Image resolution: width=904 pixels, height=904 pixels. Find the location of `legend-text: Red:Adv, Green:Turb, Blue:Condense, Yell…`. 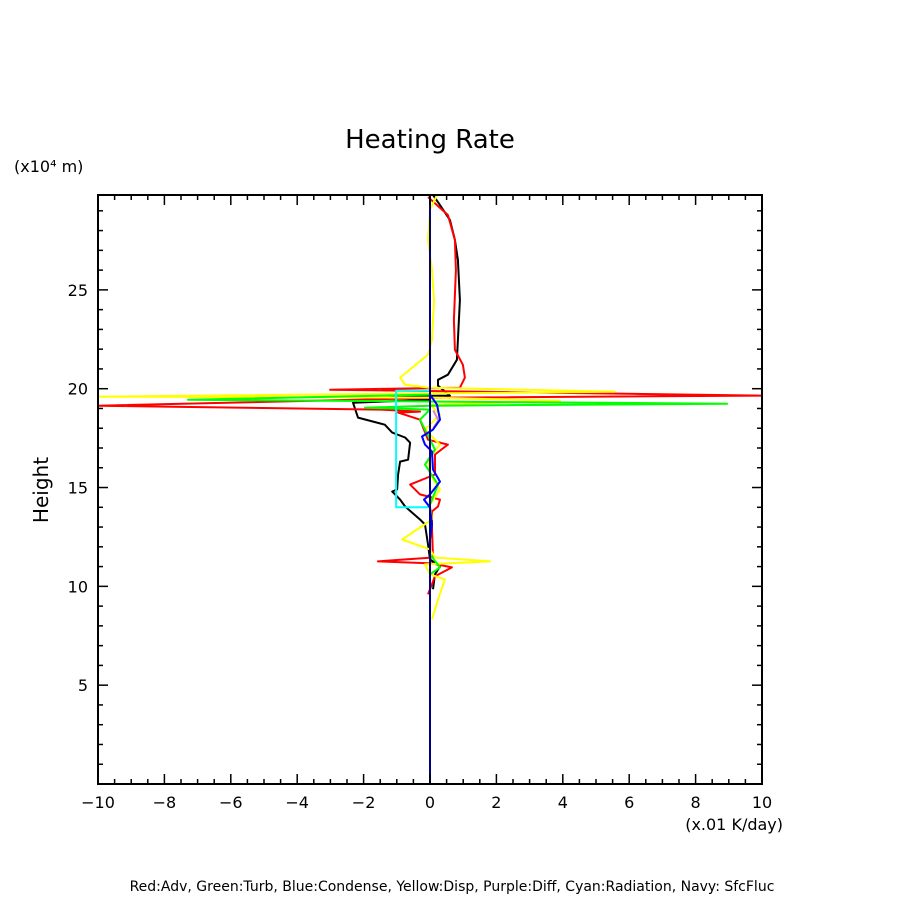

legend-text: Red:Adv, Green:Turb, Blue:Condense, Yell… is located at coordinates (452, 887).